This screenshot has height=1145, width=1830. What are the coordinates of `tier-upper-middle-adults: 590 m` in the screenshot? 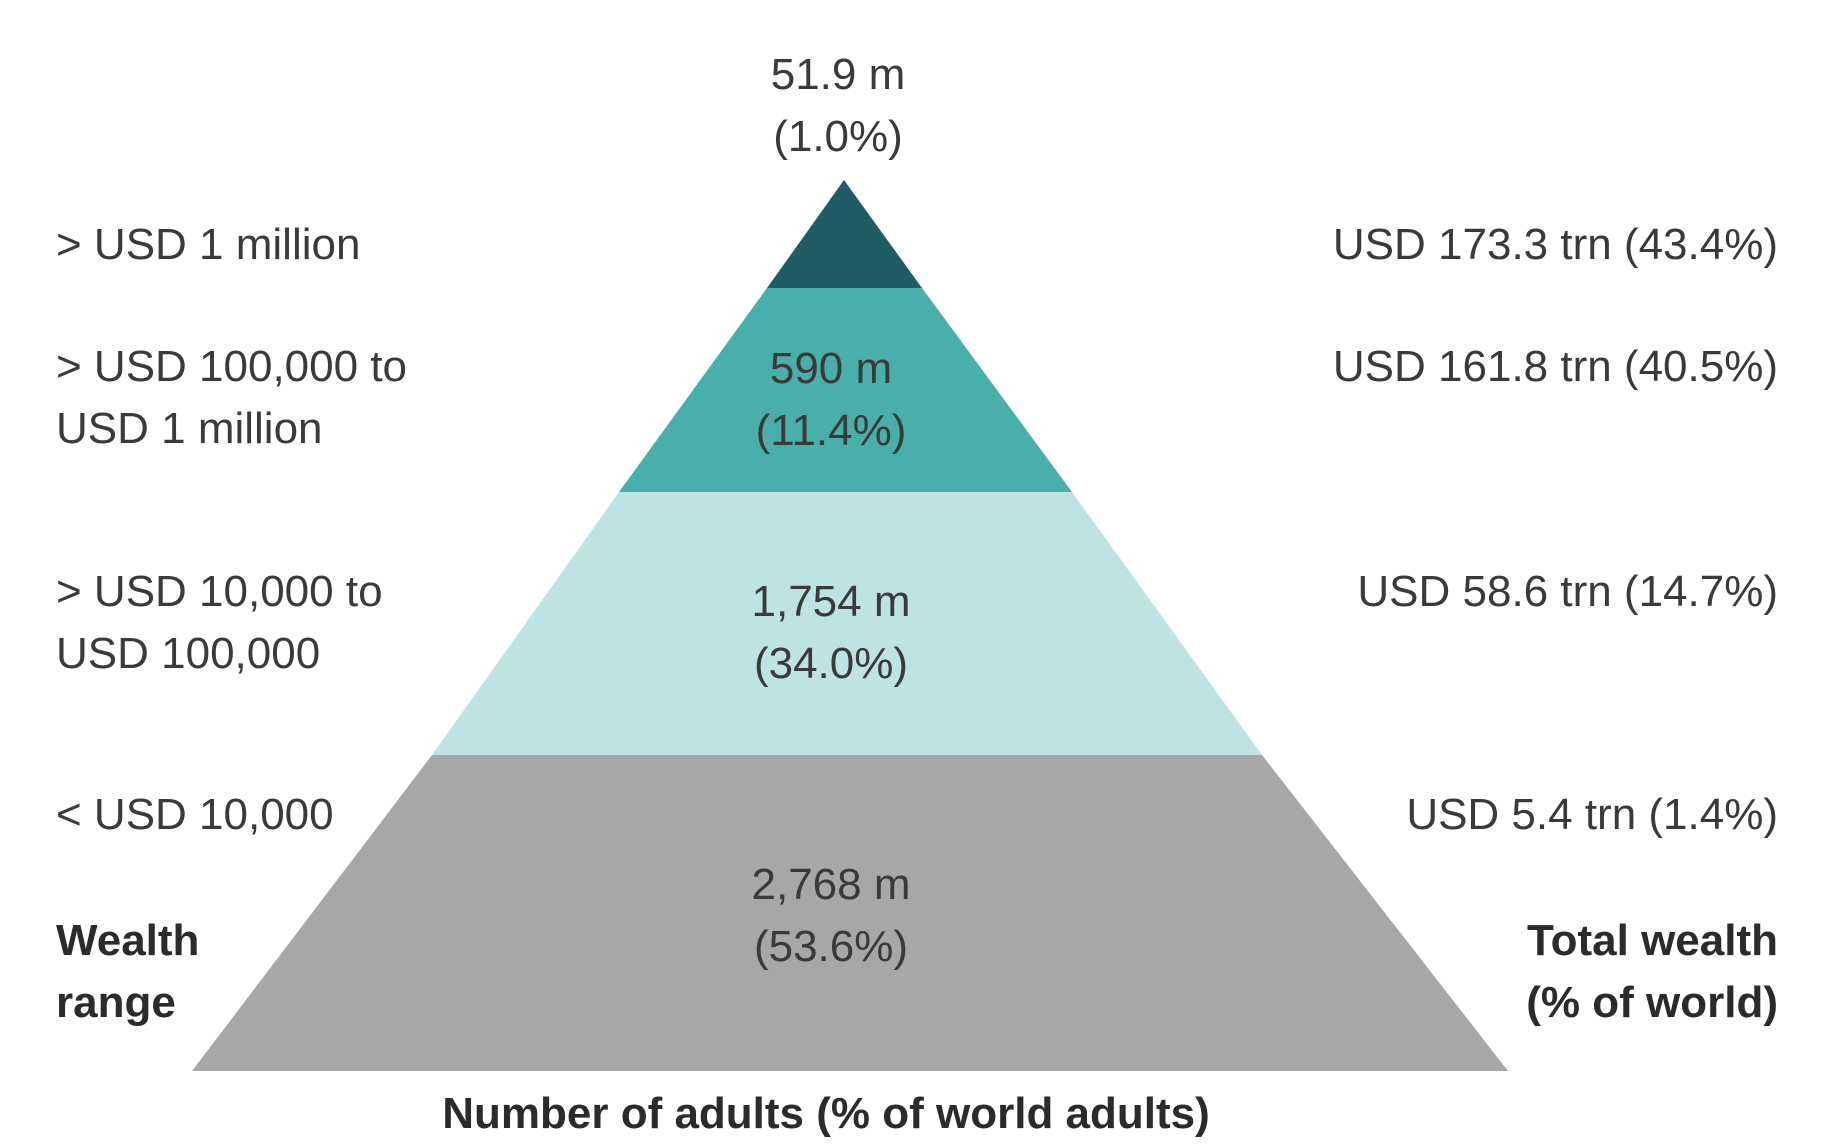 It's located at (831, 368).